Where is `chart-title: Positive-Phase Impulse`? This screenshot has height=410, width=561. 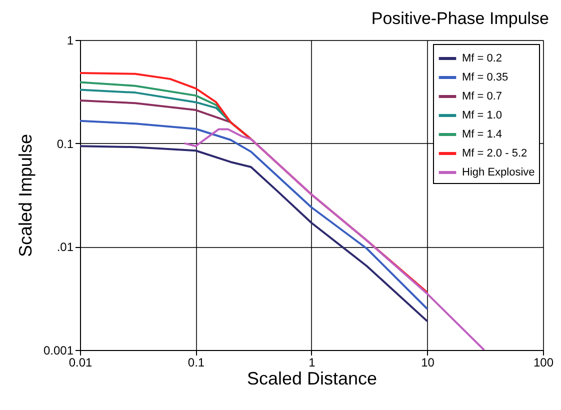 chart-title: Positive-Phase Impulse is located at coordinates (460, 18).